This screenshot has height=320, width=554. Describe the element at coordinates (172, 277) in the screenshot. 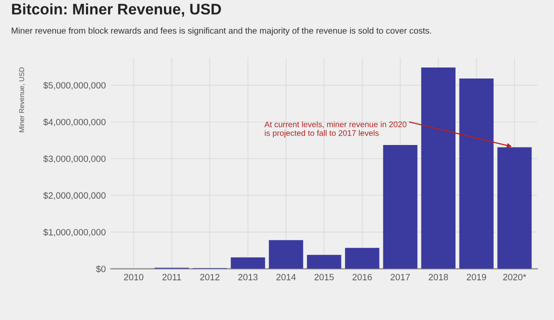

I see `x-tick-label: 2011` at that location.